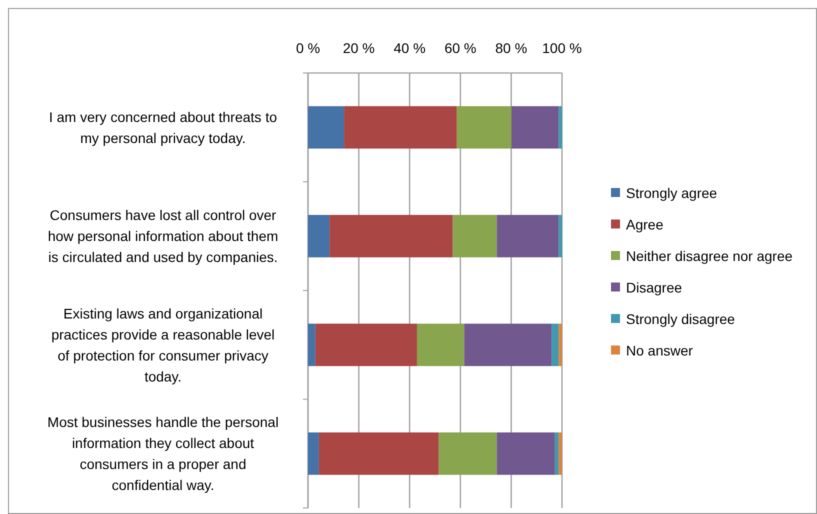 The width and height of the screenshot is (817, 514). Describe the element at coordinates (660, 350) in the screenshot. I see `legend-label: No answer` at that location.